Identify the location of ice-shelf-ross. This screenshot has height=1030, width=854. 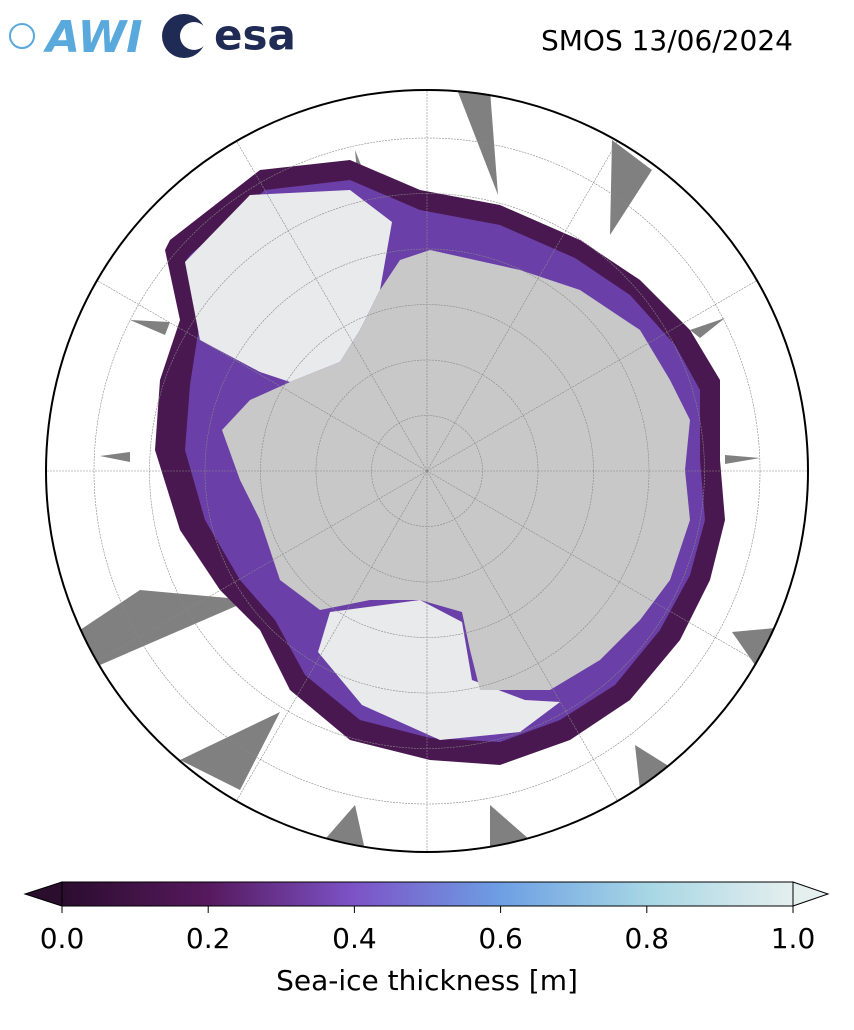
(439, 670).